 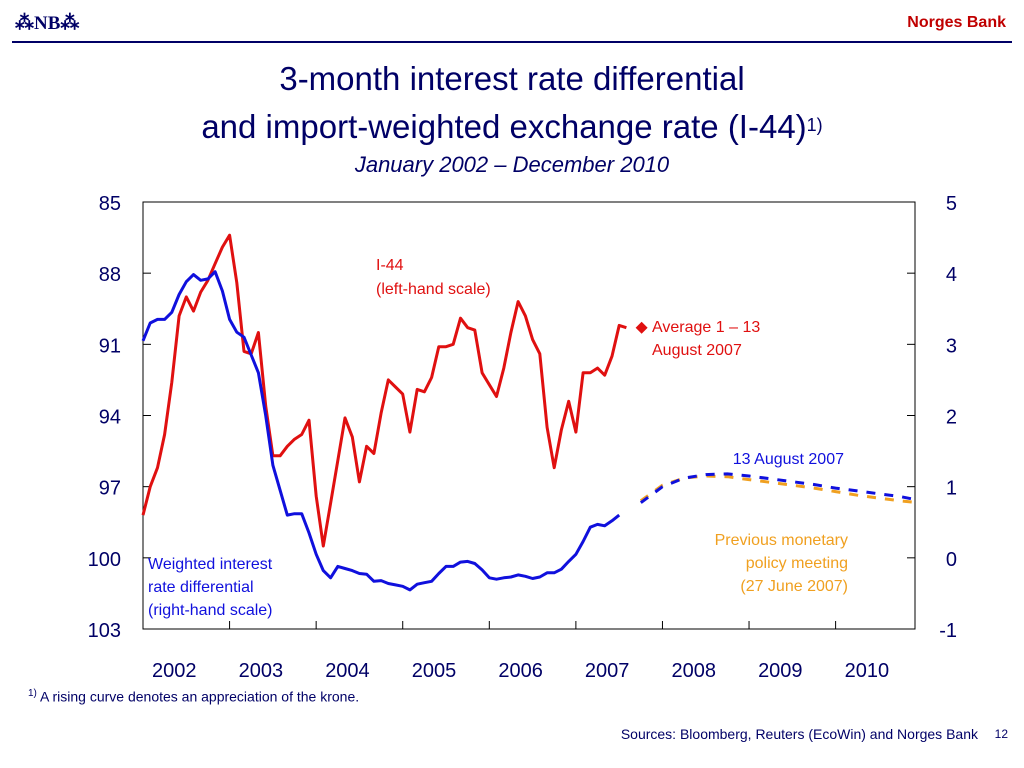 I want to click on right-tick-label-2: 2, so click(x=951, y=418).